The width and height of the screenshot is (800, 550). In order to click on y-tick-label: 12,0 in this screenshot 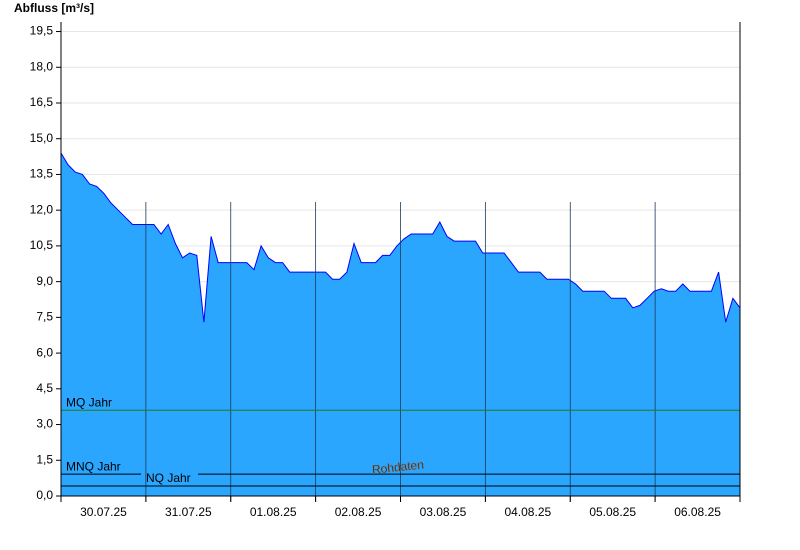, I will do `click(42, 209)`.